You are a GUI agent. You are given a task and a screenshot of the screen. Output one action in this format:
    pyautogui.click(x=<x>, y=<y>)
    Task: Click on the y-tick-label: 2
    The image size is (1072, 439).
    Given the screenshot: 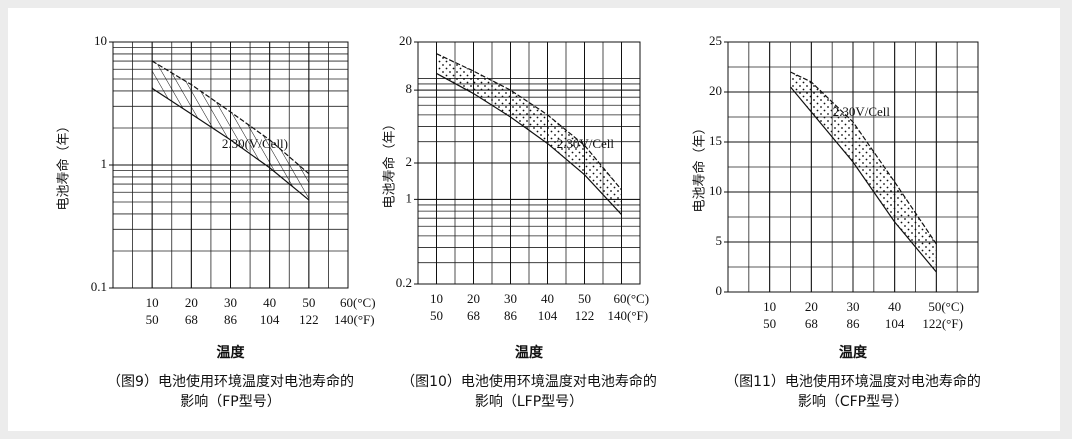 What is the action you would take?
    pyautogui.click(x=409, y=161)
    